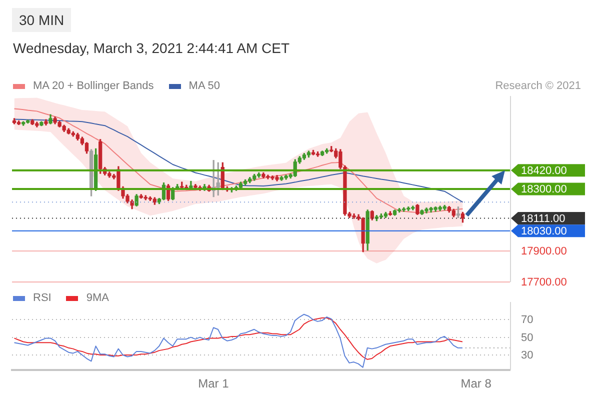  What do you see at coordinates (527, 338) in the screenshot?
I see `y-tick-label: 50` at bounding box center [527, 338].